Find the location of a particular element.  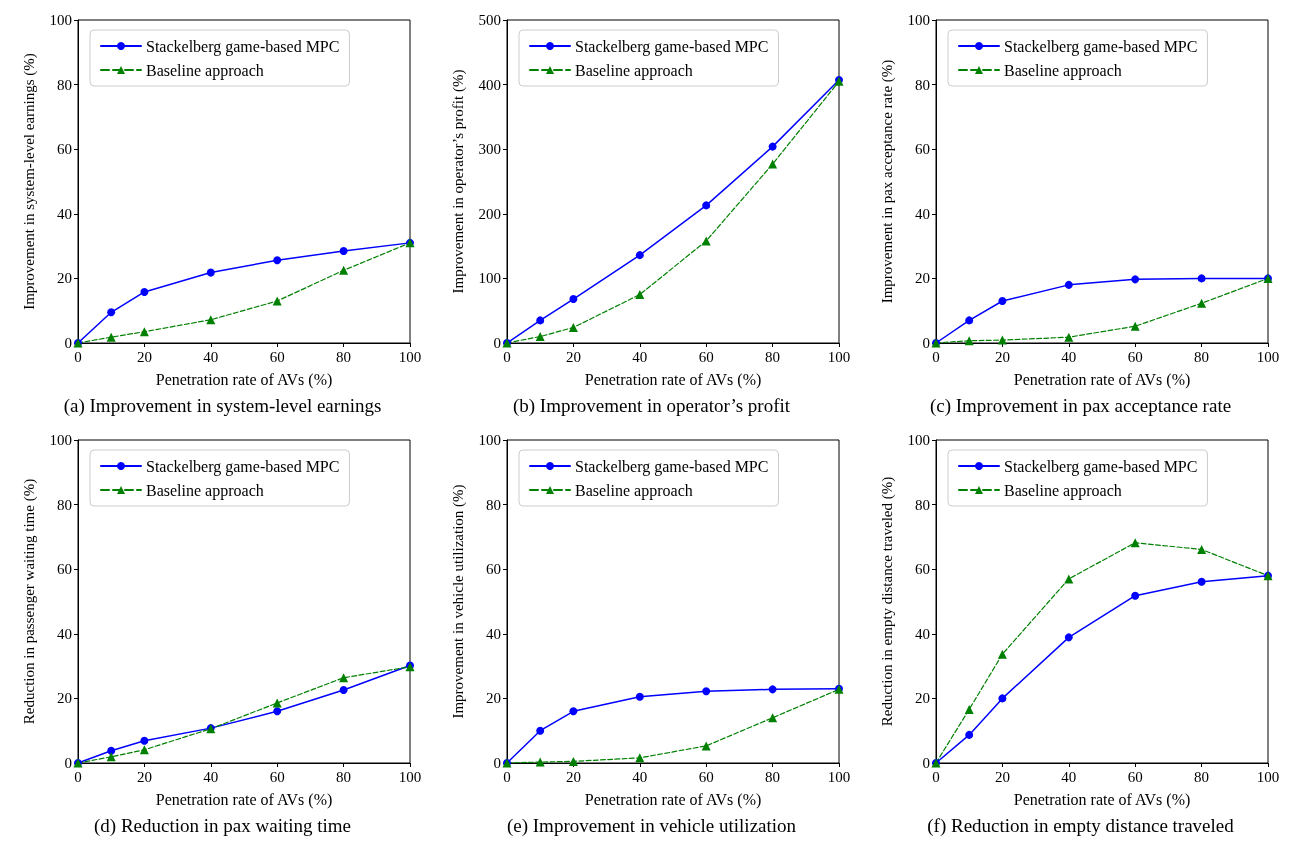

text: (b) Improvement in operator’s profit is located at coordinates (651, 406).